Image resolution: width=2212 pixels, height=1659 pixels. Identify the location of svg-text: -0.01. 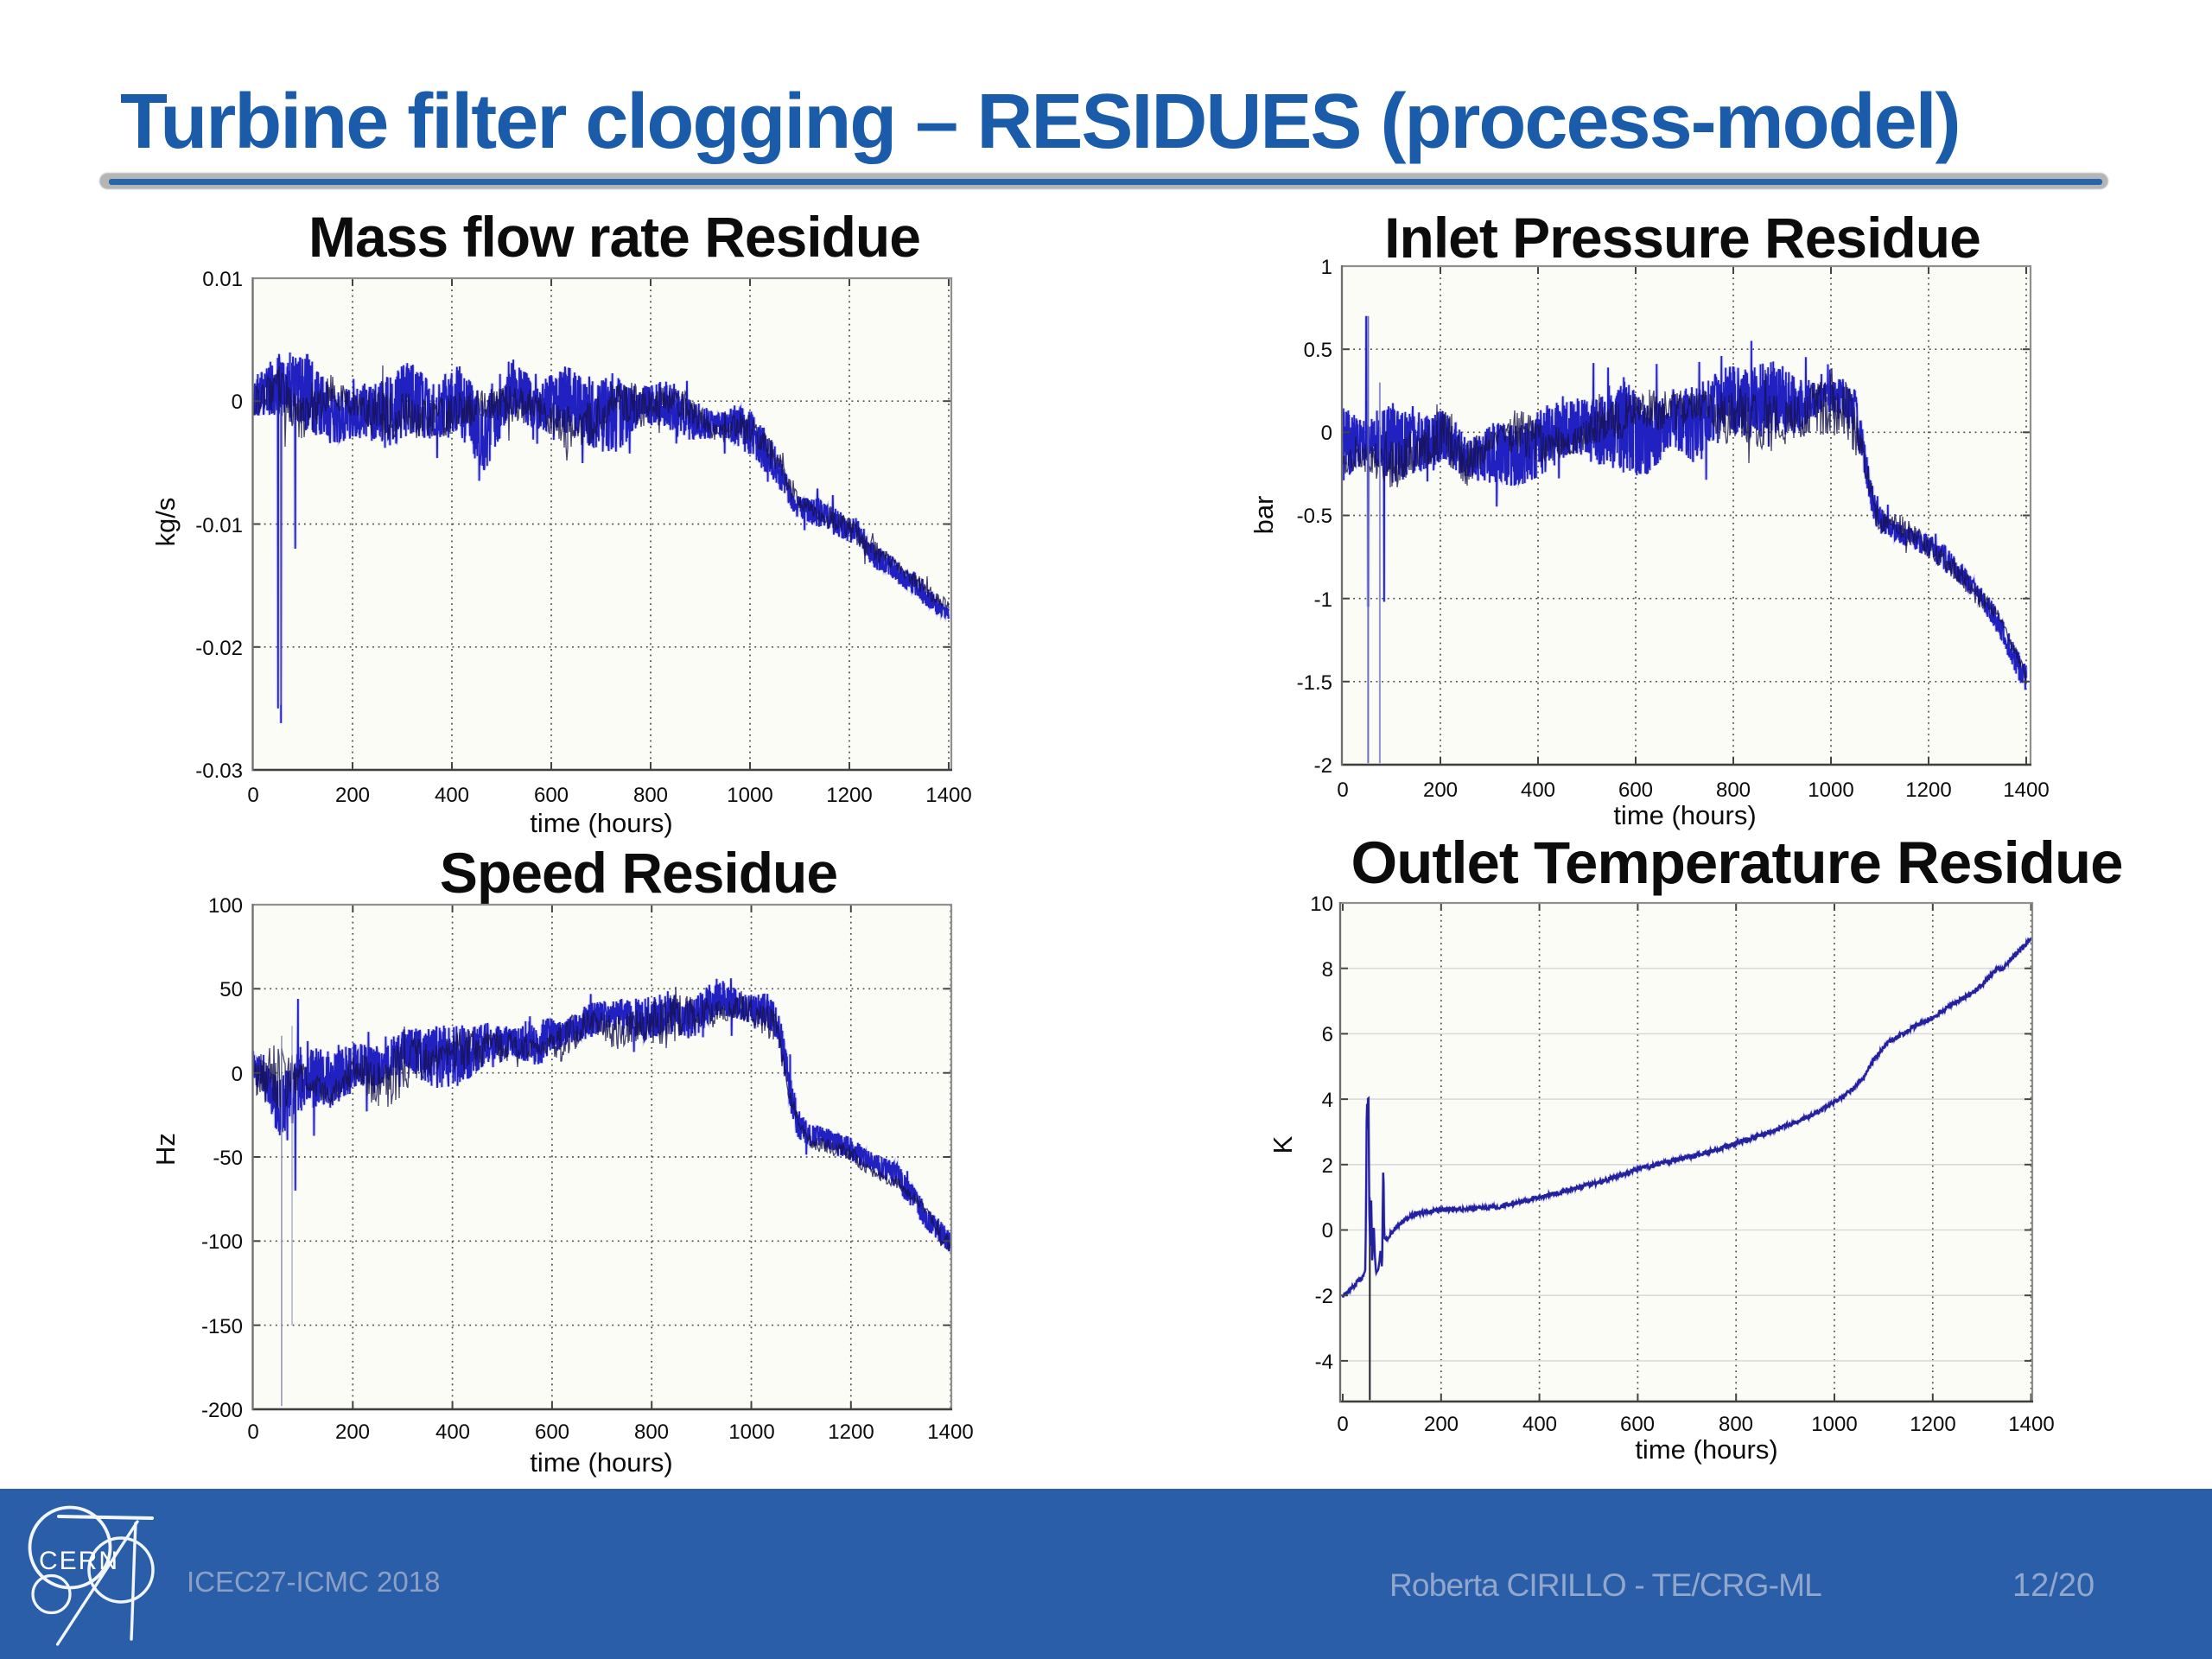
(219, 525).